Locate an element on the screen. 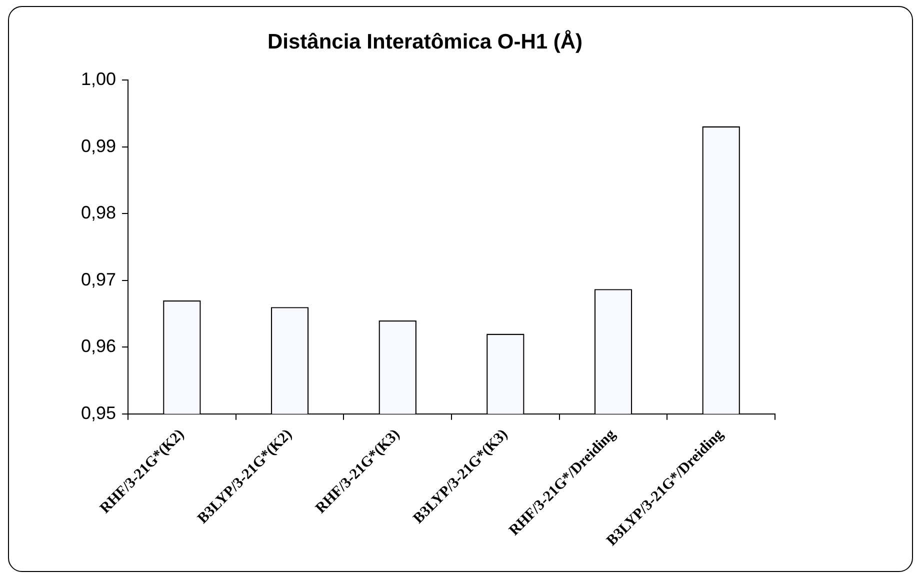 This screenshot has width=915, height=576. y-tick-label: 0,99 is located at coordinates (98, 146).